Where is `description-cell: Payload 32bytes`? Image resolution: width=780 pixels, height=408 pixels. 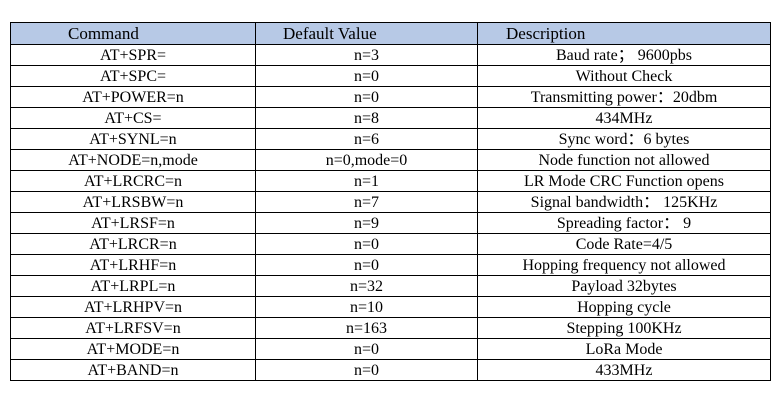
description-cell: Payload 32bytes is located at coordinates (624, 286).